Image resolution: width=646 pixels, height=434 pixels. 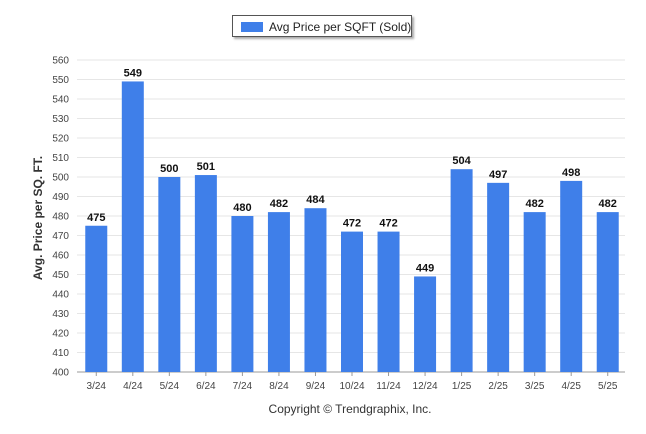 I want to click on y-tick-label: 450, so click(x=60, y=275).